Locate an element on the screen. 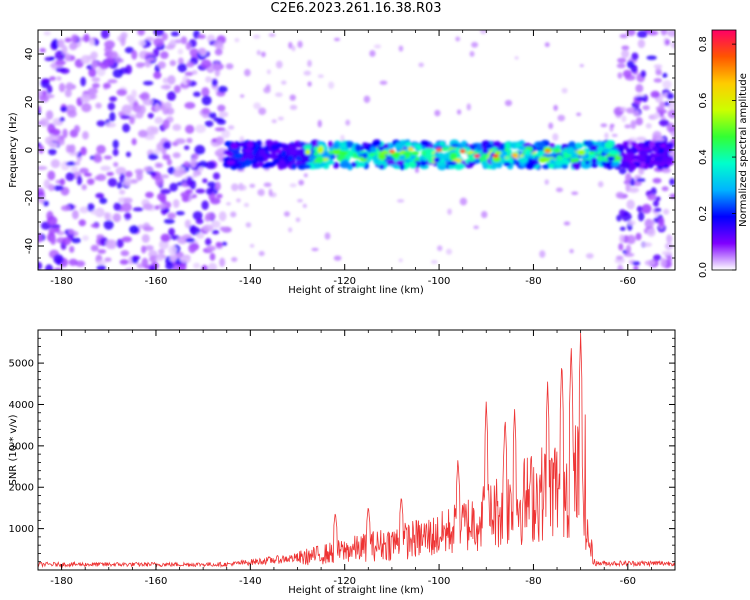 The width and height of the screenshot is (750, 600). colorbar-tick-label: 0.4 is located at coordinates (703, 157).